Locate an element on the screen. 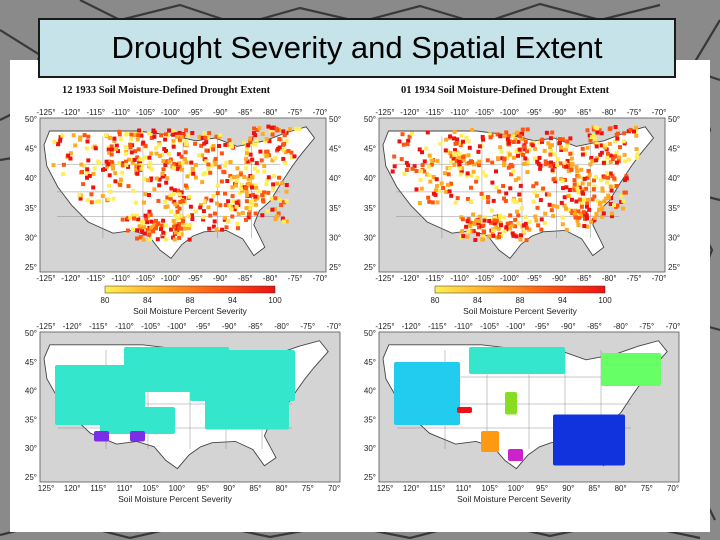 The image size is (720, 540). longitude-tick-bottom: 90° is located at coordinates (568, 488).